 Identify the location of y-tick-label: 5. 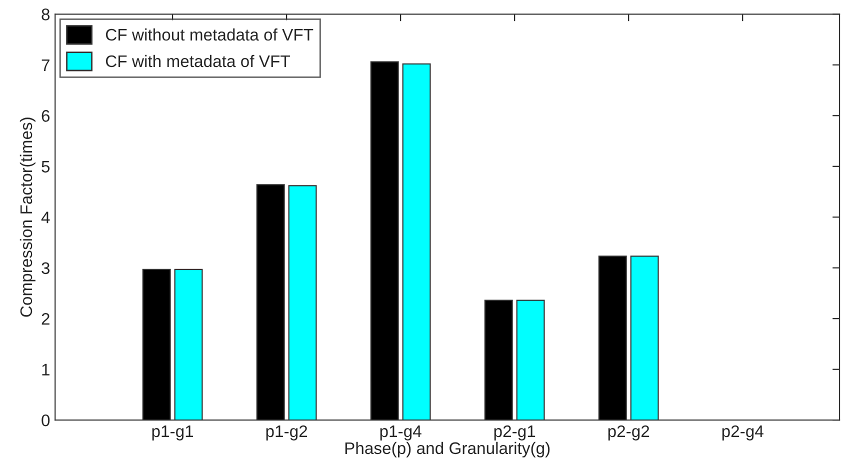
(46, 166).